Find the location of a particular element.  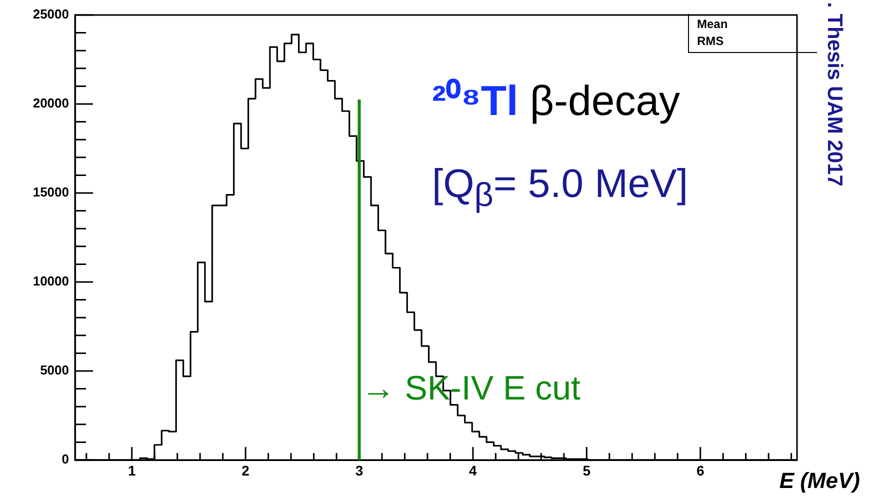

y-tick-label: 5000 is located at coordinates (54, 370).